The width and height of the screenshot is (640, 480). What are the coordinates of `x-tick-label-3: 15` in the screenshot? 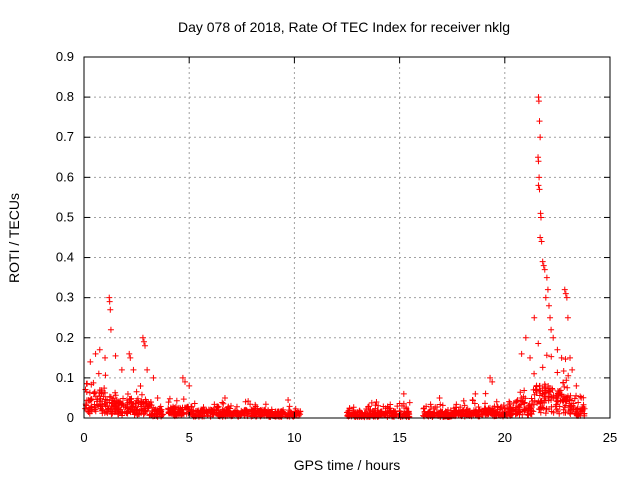 It's located at (399, 437).